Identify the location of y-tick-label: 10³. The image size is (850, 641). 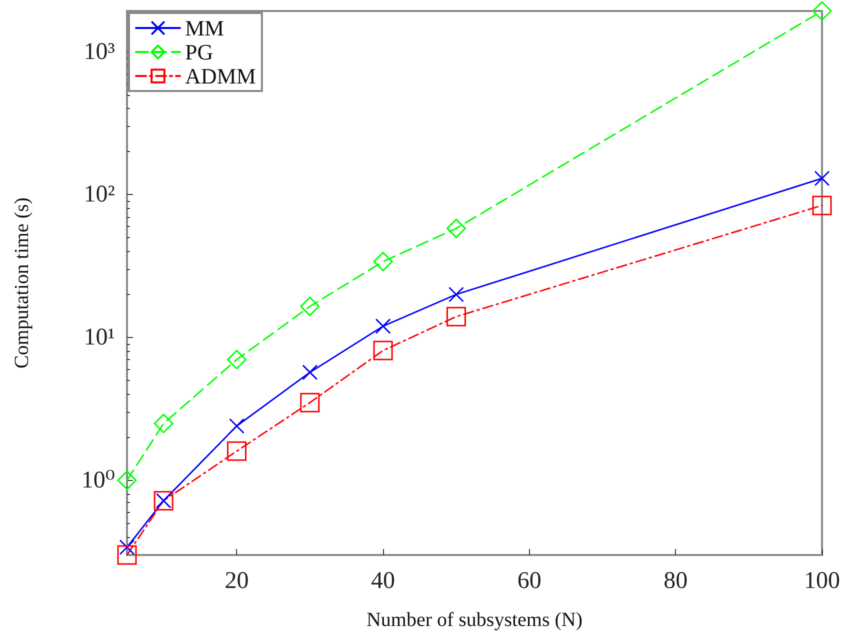
(99, 51).